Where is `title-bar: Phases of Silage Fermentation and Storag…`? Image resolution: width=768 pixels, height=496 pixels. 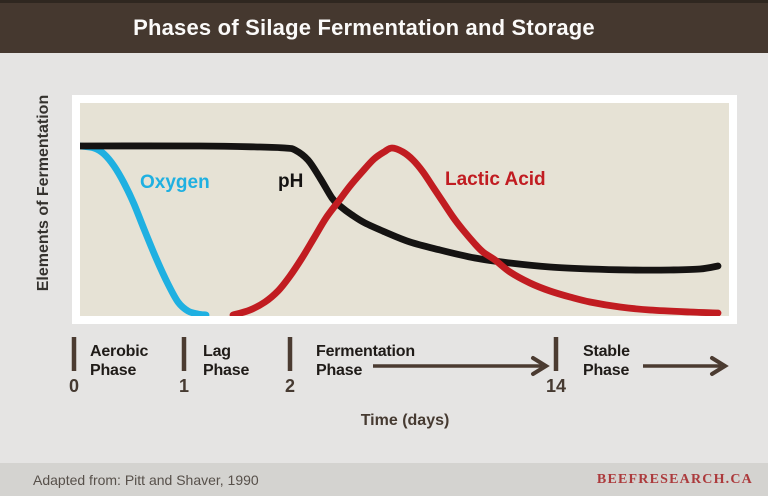
title-bar: Phases of Silage Fermentation and Storag… is located at coordinates (384, 26).